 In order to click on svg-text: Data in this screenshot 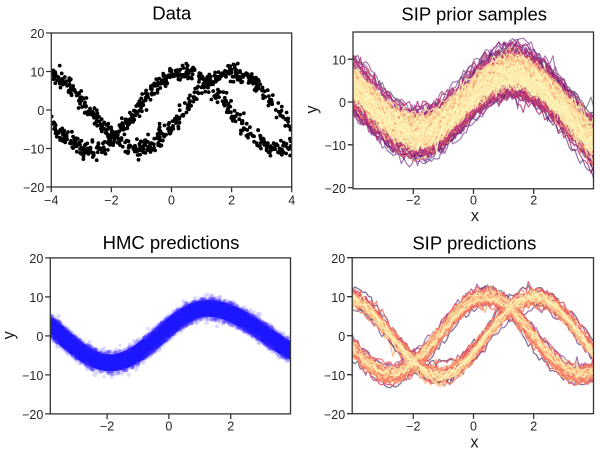, I will do `click(172, 12)`.